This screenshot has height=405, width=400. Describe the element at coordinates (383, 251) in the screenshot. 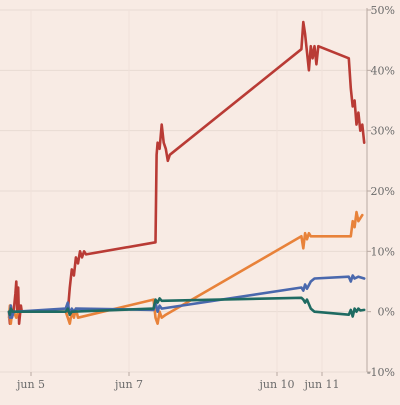

I see `y-tick-label: 10%` at that location.